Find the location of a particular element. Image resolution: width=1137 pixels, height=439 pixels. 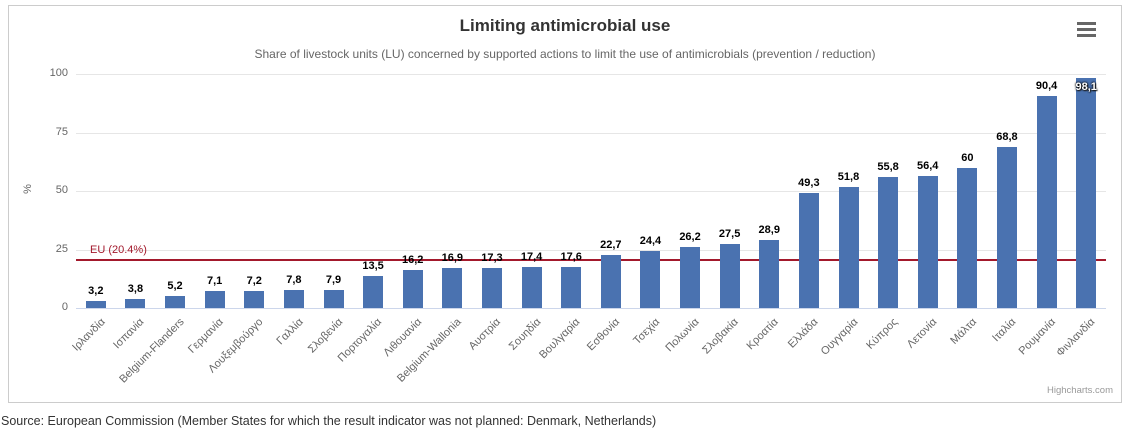

x-axis-line is located at coordinates (591, 308).